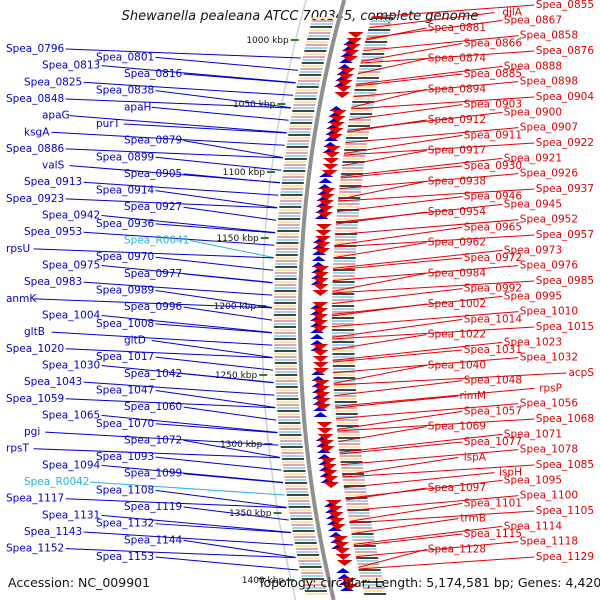  I want to click on right-gene-label: Spea_0855, so click(565, 5).